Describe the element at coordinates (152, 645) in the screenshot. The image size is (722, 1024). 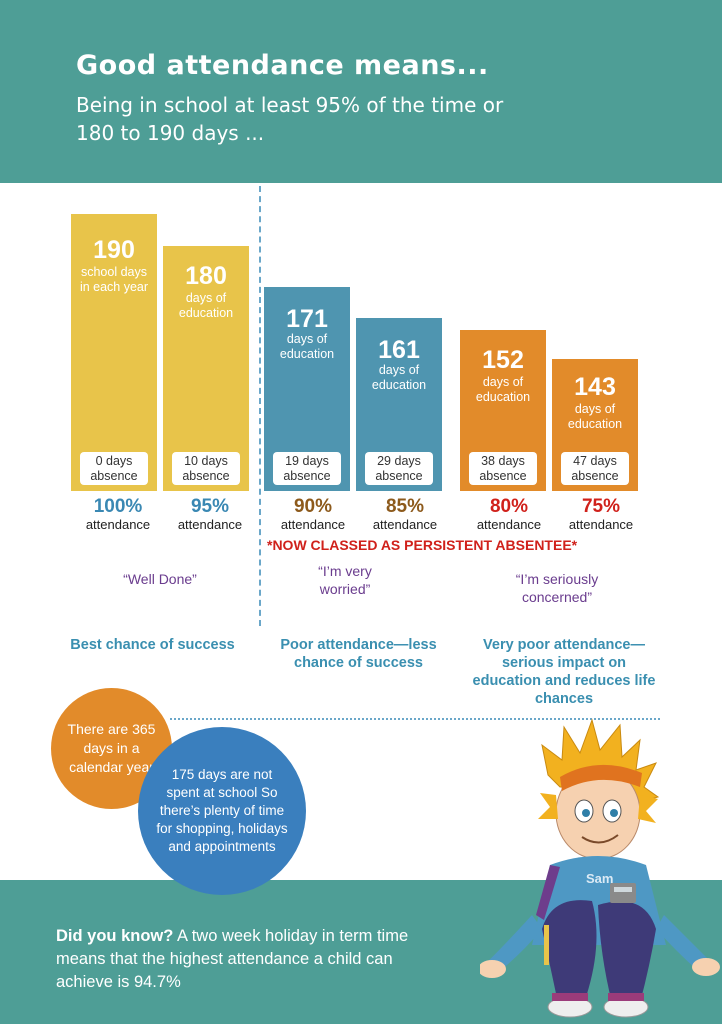
I see `label-best-chance: Best chance of success` at that location.